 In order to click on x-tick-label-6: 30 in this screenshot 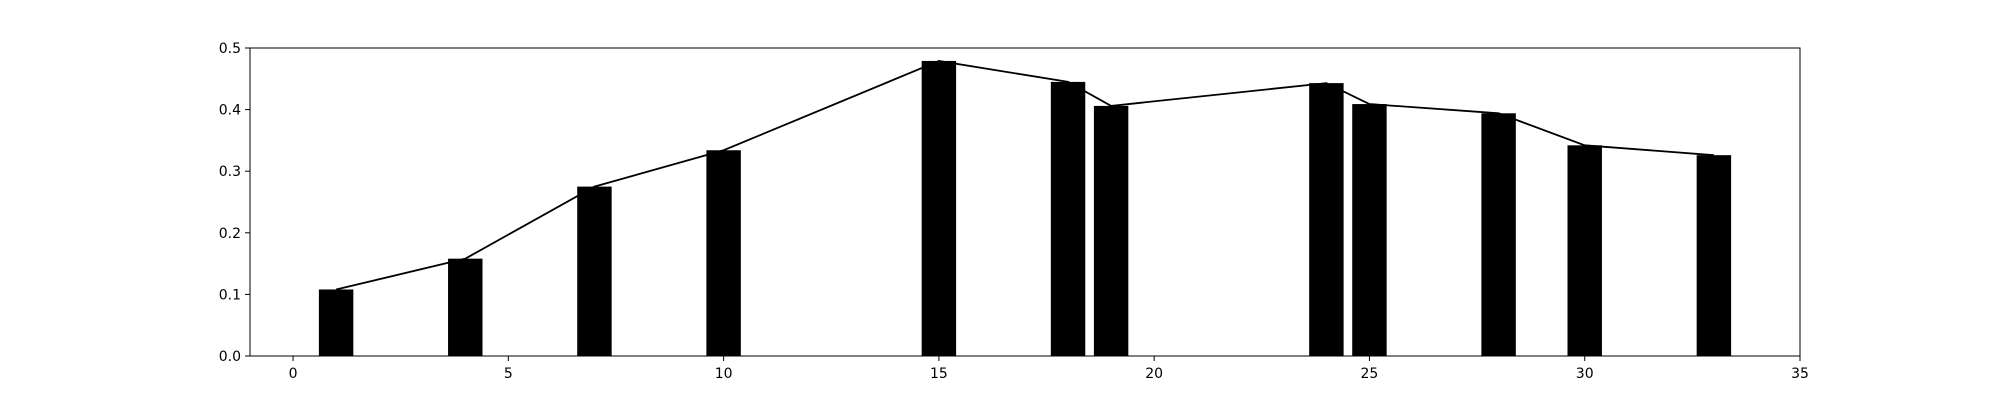, I will do `click(1585, 374)`.